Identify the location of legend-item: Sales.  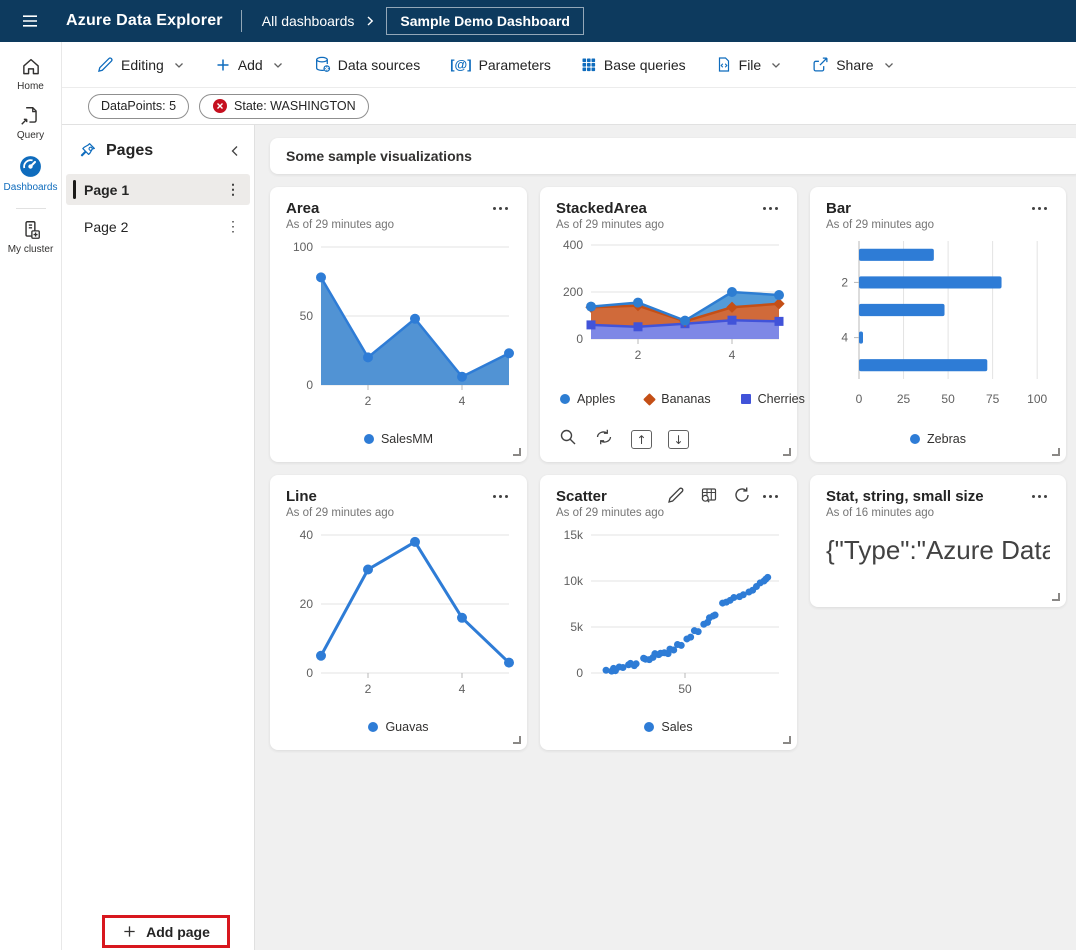
(668, 727).